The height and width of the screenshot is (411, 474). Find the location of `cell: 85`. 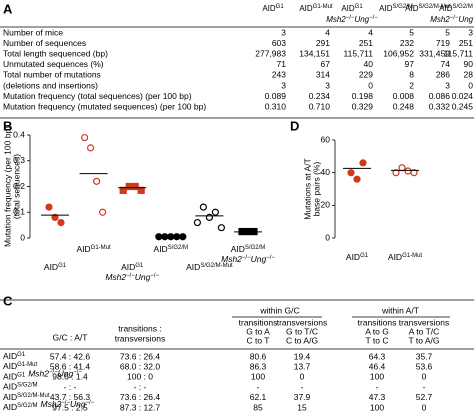

cell: 85 is located at coordinates (258, 406).